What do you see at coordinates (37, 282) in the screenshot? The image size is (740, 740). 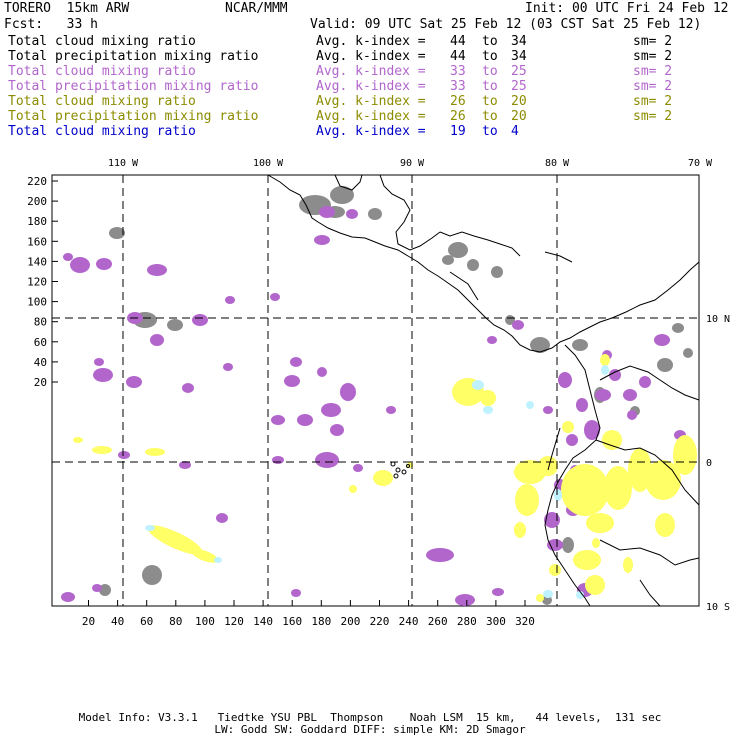 I see `left-tick-label: 120` at bounding box center [37, 282].